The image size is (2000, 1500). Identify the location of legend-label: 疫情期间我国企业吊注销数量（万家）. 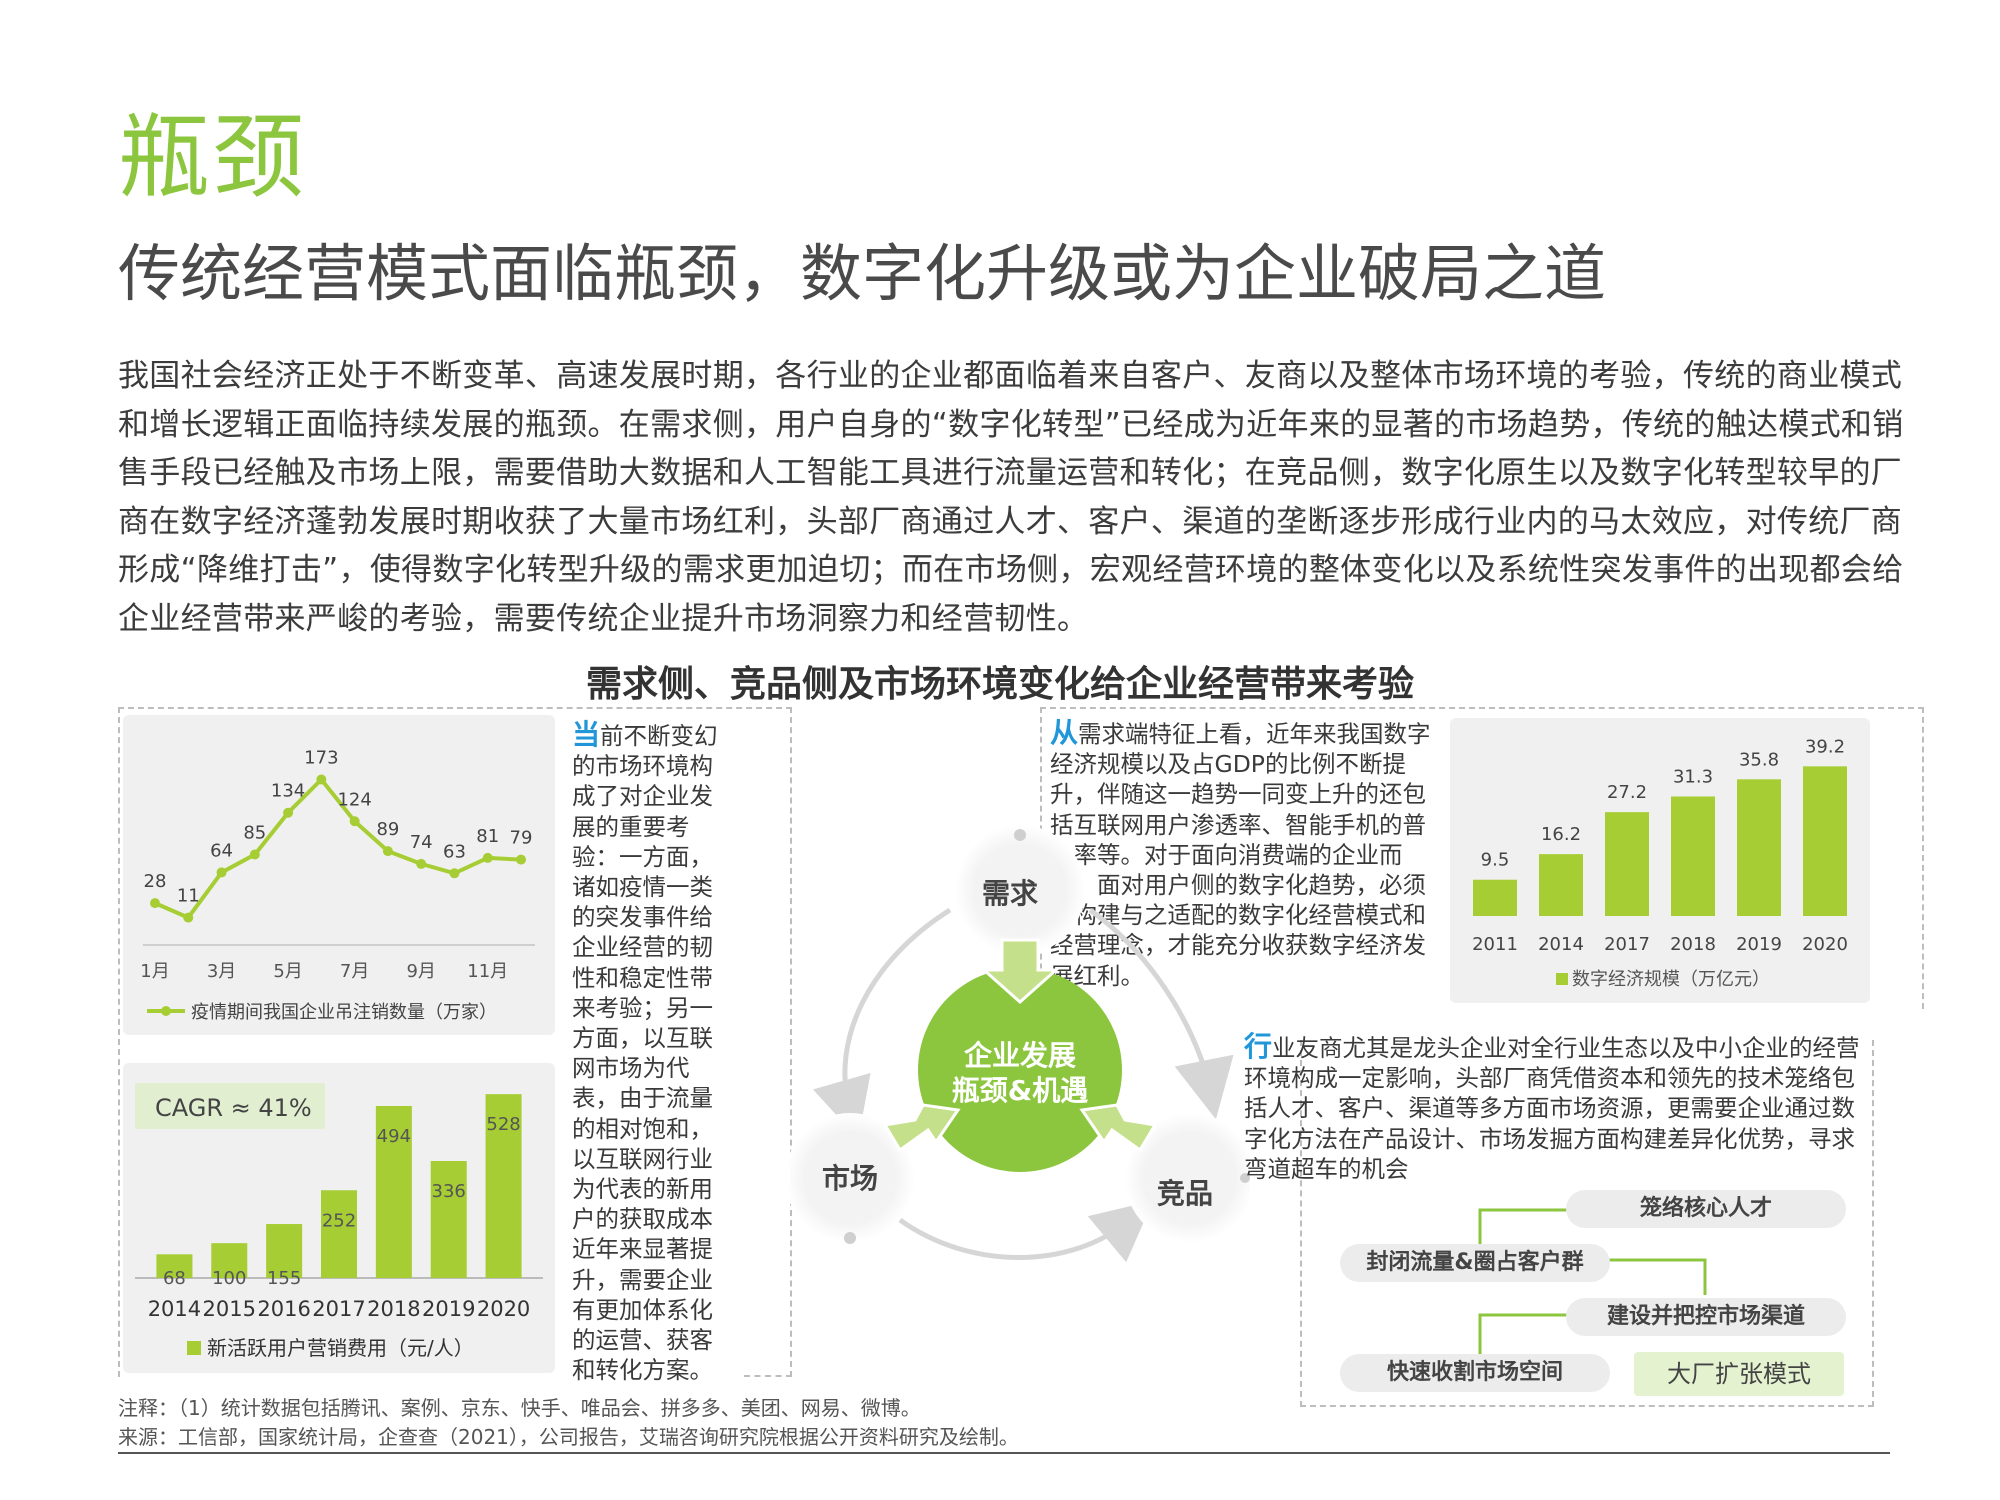
(344, 1012).